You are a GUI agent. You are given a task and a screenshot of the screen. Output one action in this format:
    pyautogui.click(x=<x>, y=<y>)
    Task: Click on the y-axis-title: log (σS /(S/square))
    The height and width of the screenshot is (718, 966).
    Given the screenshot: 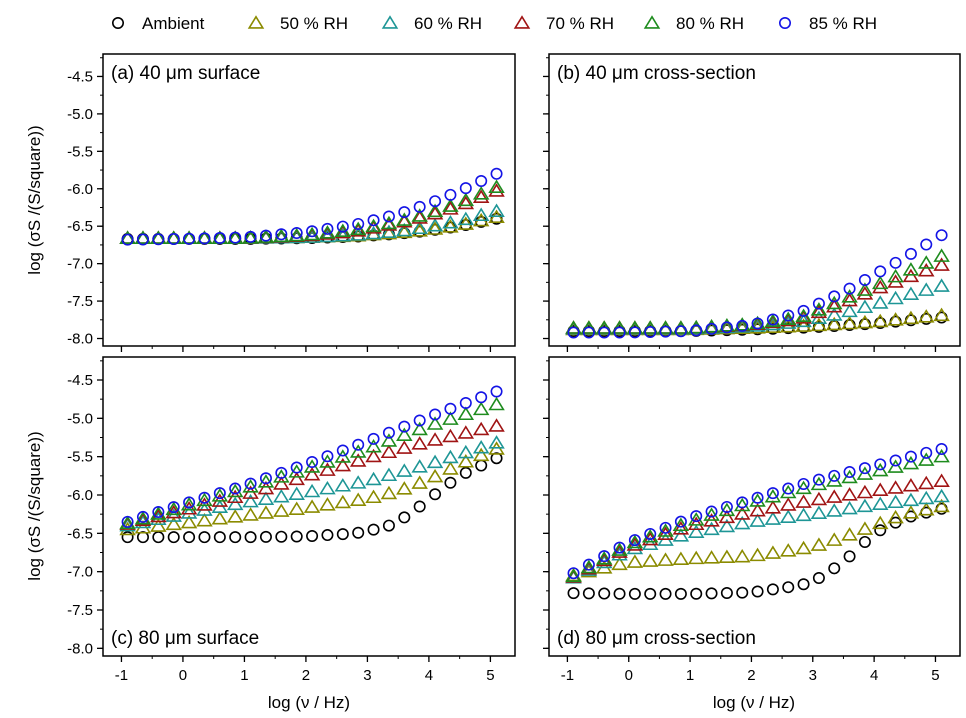 What is the action you would take?
    pyautogui.click(x=34, y=199)
    